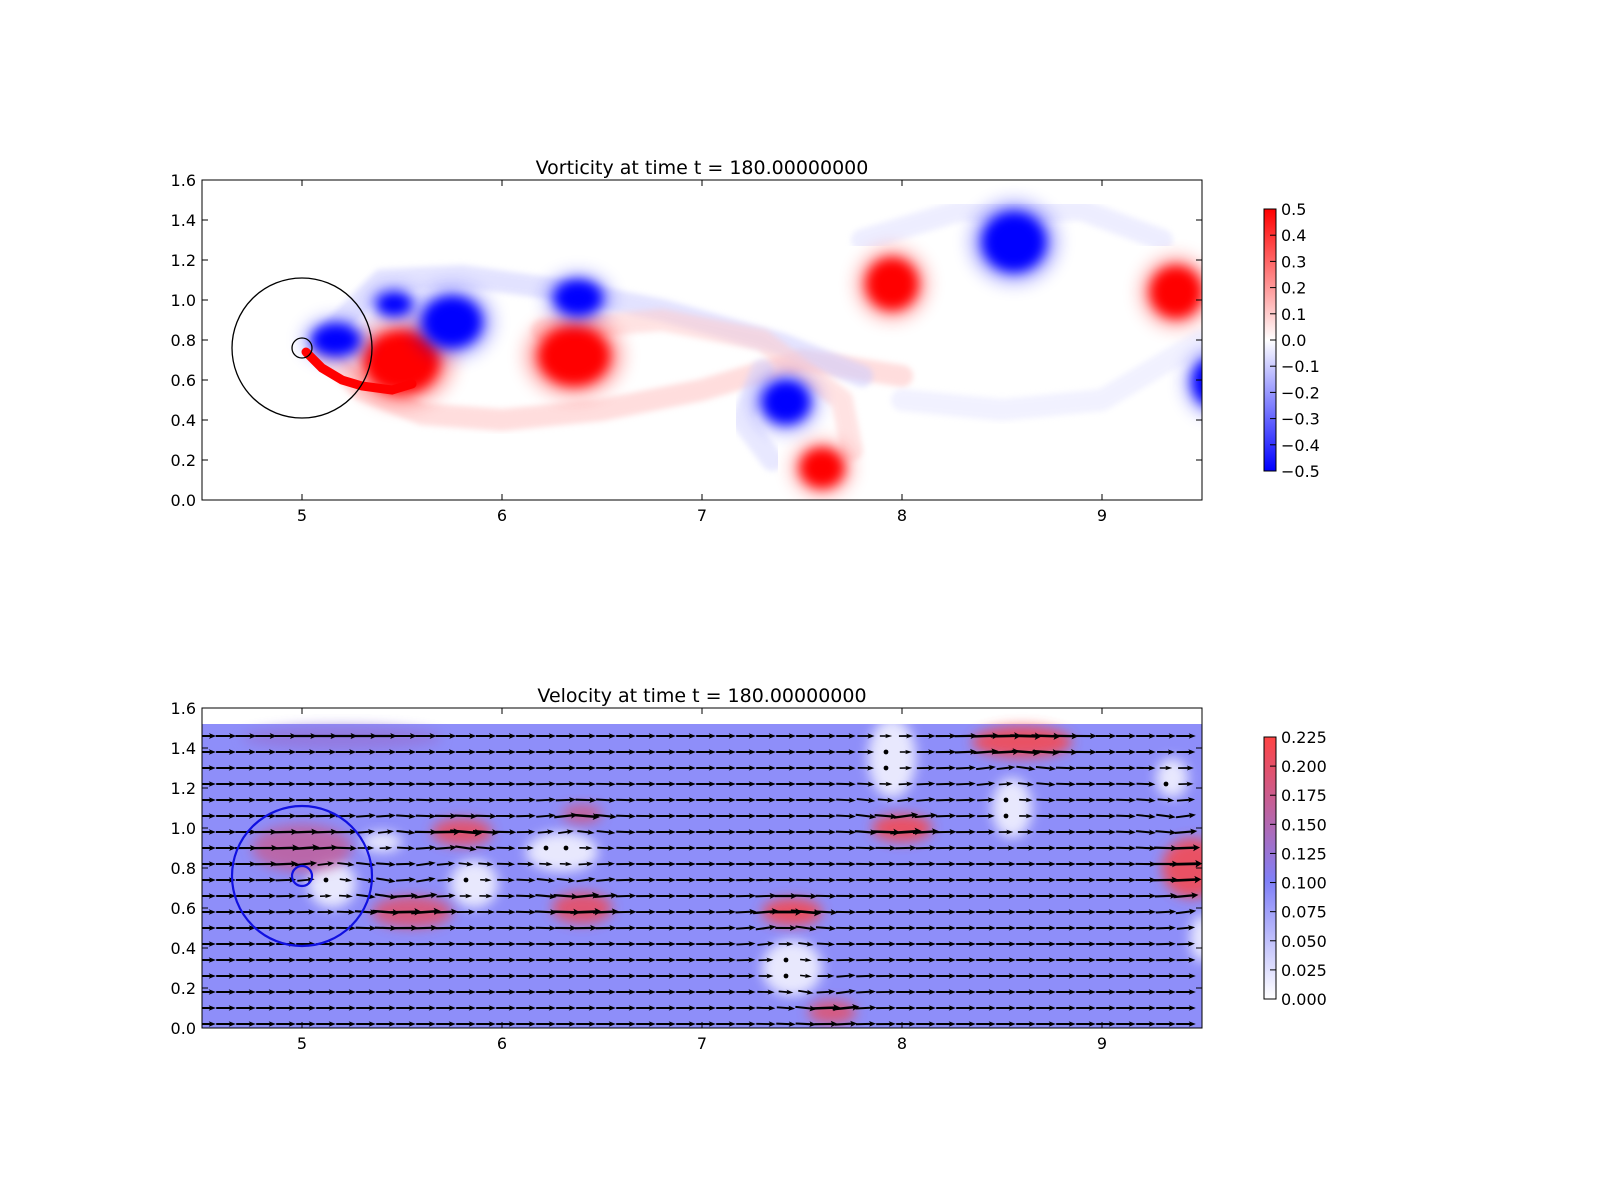 The height and width of the screenshot is (1200, 1600). What do you see at coordinates (183, 380) in the screenshot?
I see `vorticity-ytick-label: 0.6` at bounding box center [183, 380].